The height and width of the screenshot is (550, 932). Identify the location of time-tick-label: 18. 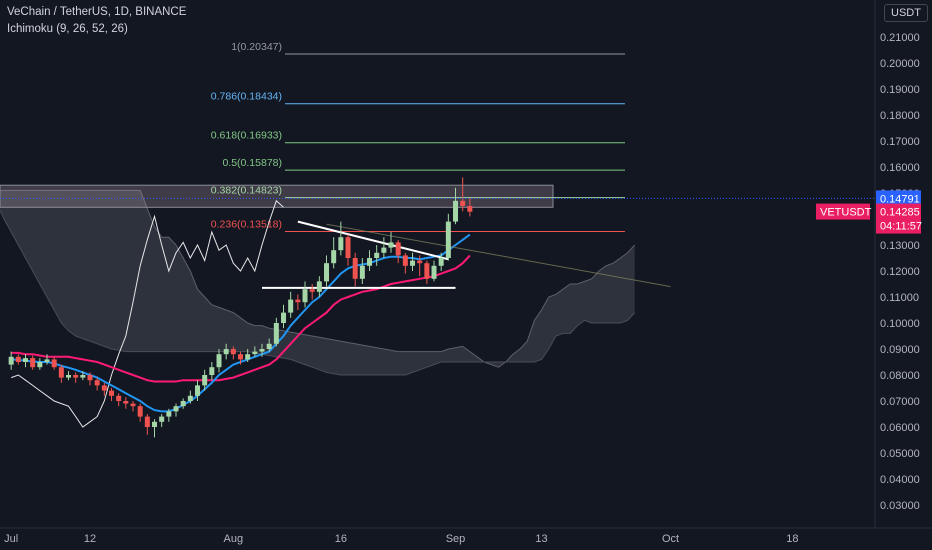
(792, 539).